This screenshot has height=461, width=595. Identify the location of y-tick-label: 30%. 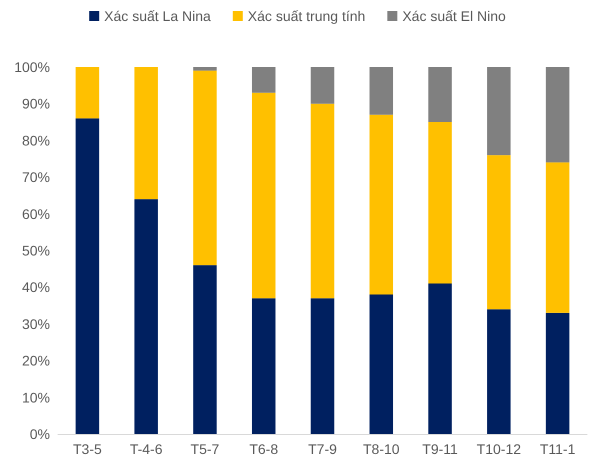
(36, 324).